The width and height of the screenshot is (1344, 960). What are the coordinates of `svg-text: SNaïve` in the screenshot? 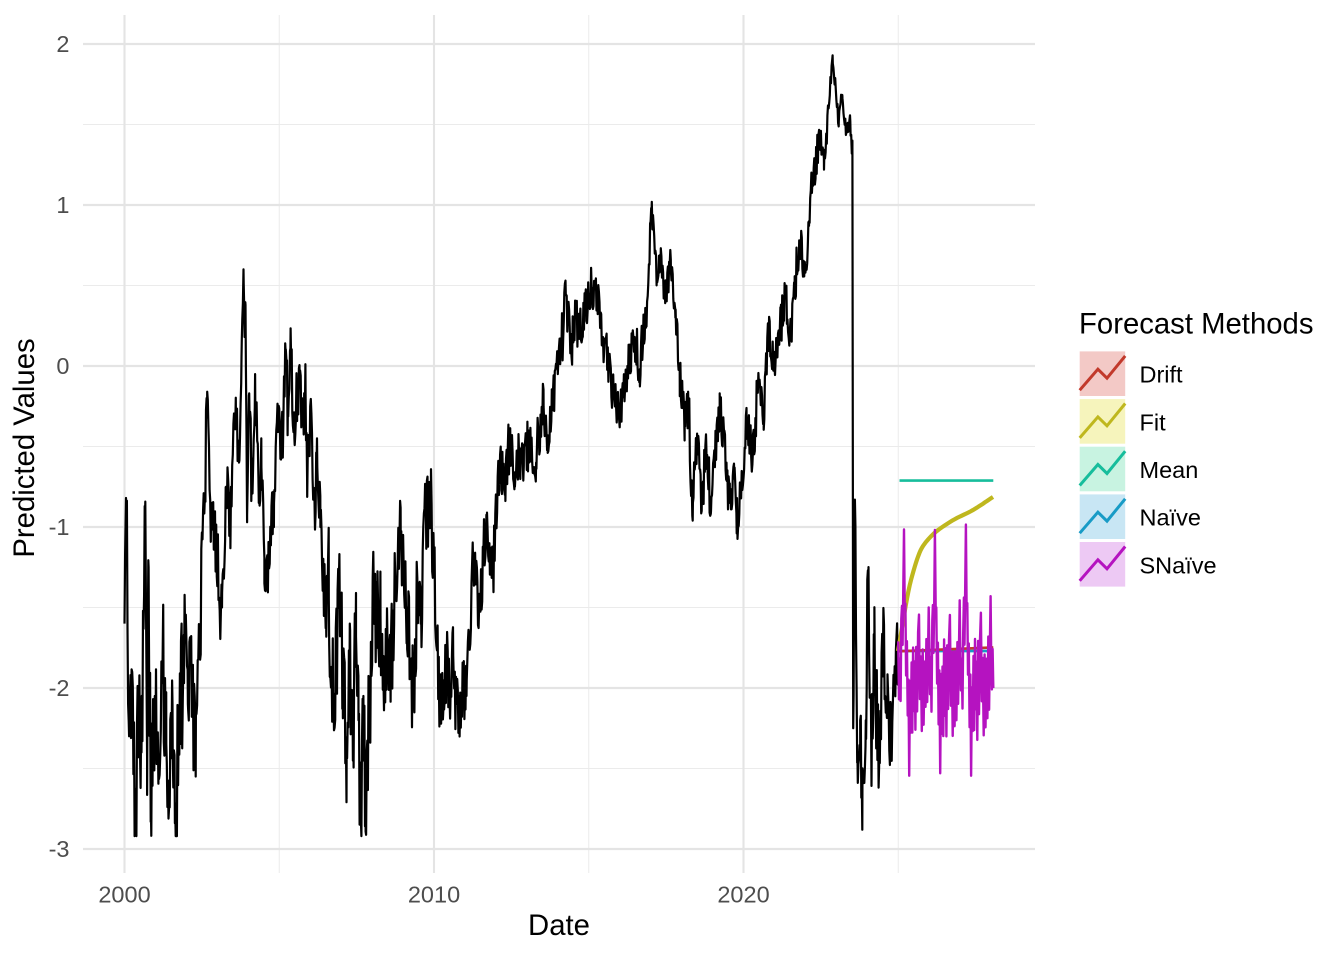 It's located at (1178, 565).